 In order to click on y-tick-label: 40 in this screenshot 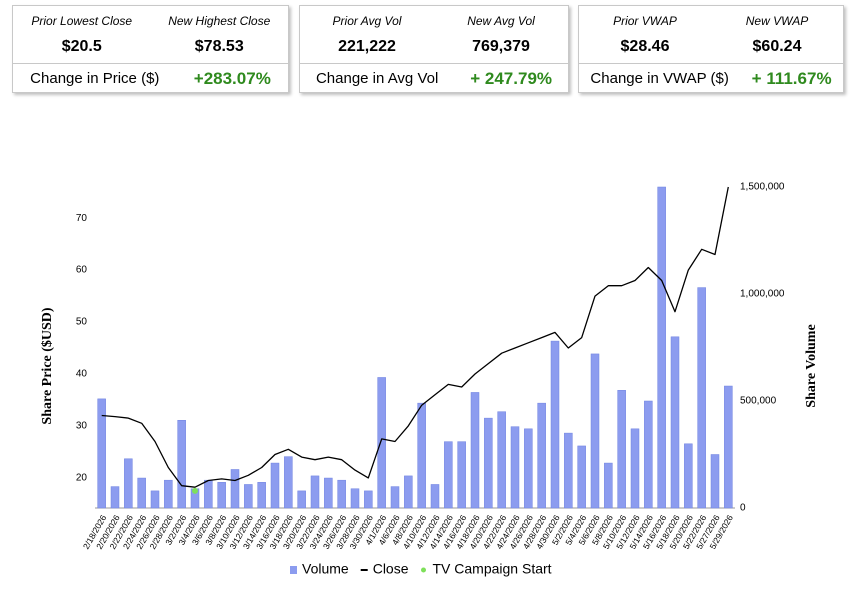, I will do `click(82, 374)`.